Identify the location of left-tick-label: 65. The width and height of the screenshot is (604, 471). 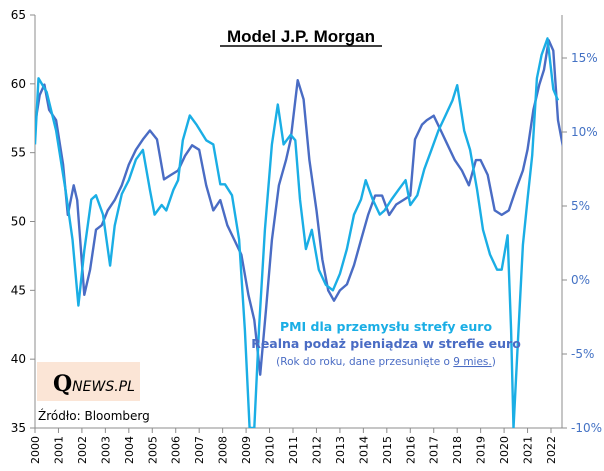
(18, 15).